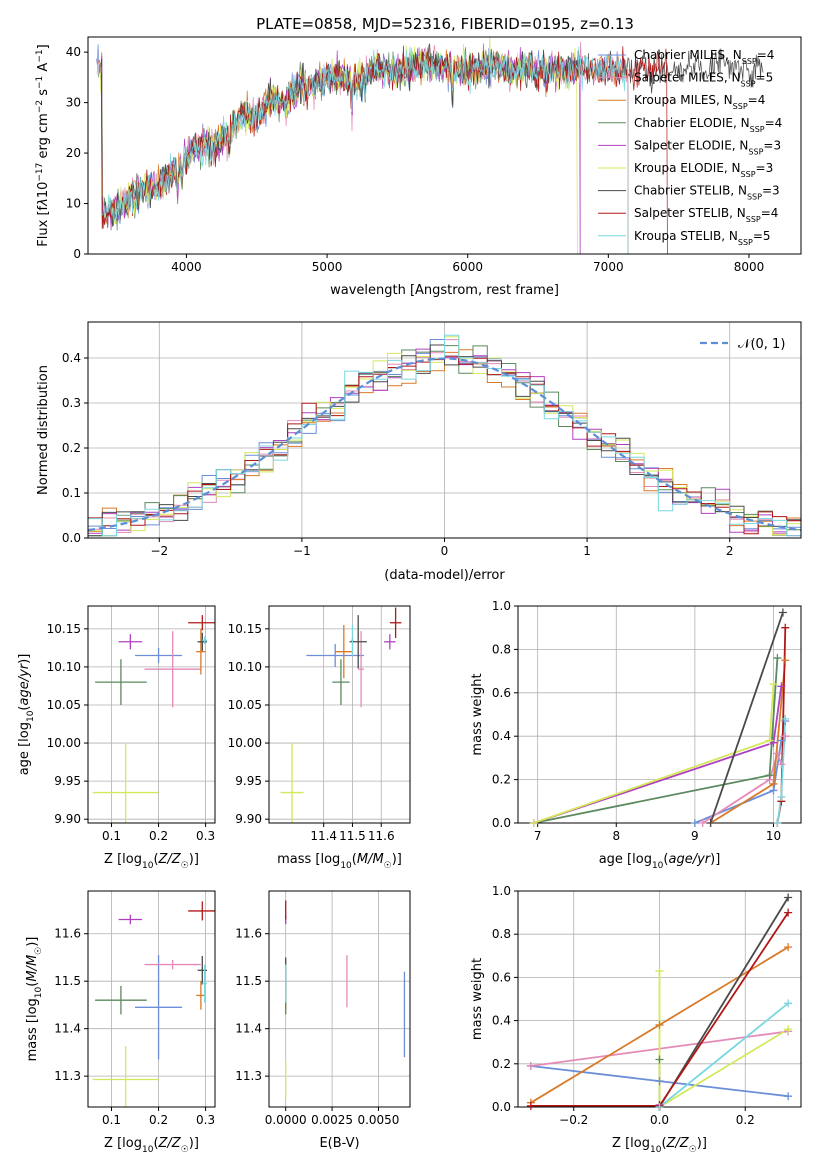 The width and height of the screenshot is (819, 1170). Describe the element at coordinates (659, 1120) in the screenshot. I see `x-tick-label: 0.0` at that location.